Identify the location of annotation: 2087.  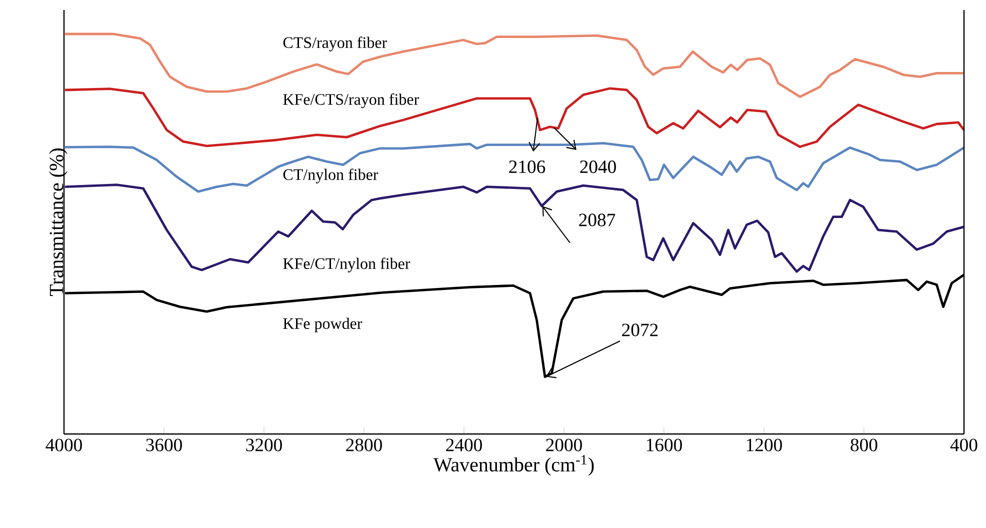
(597, 220).